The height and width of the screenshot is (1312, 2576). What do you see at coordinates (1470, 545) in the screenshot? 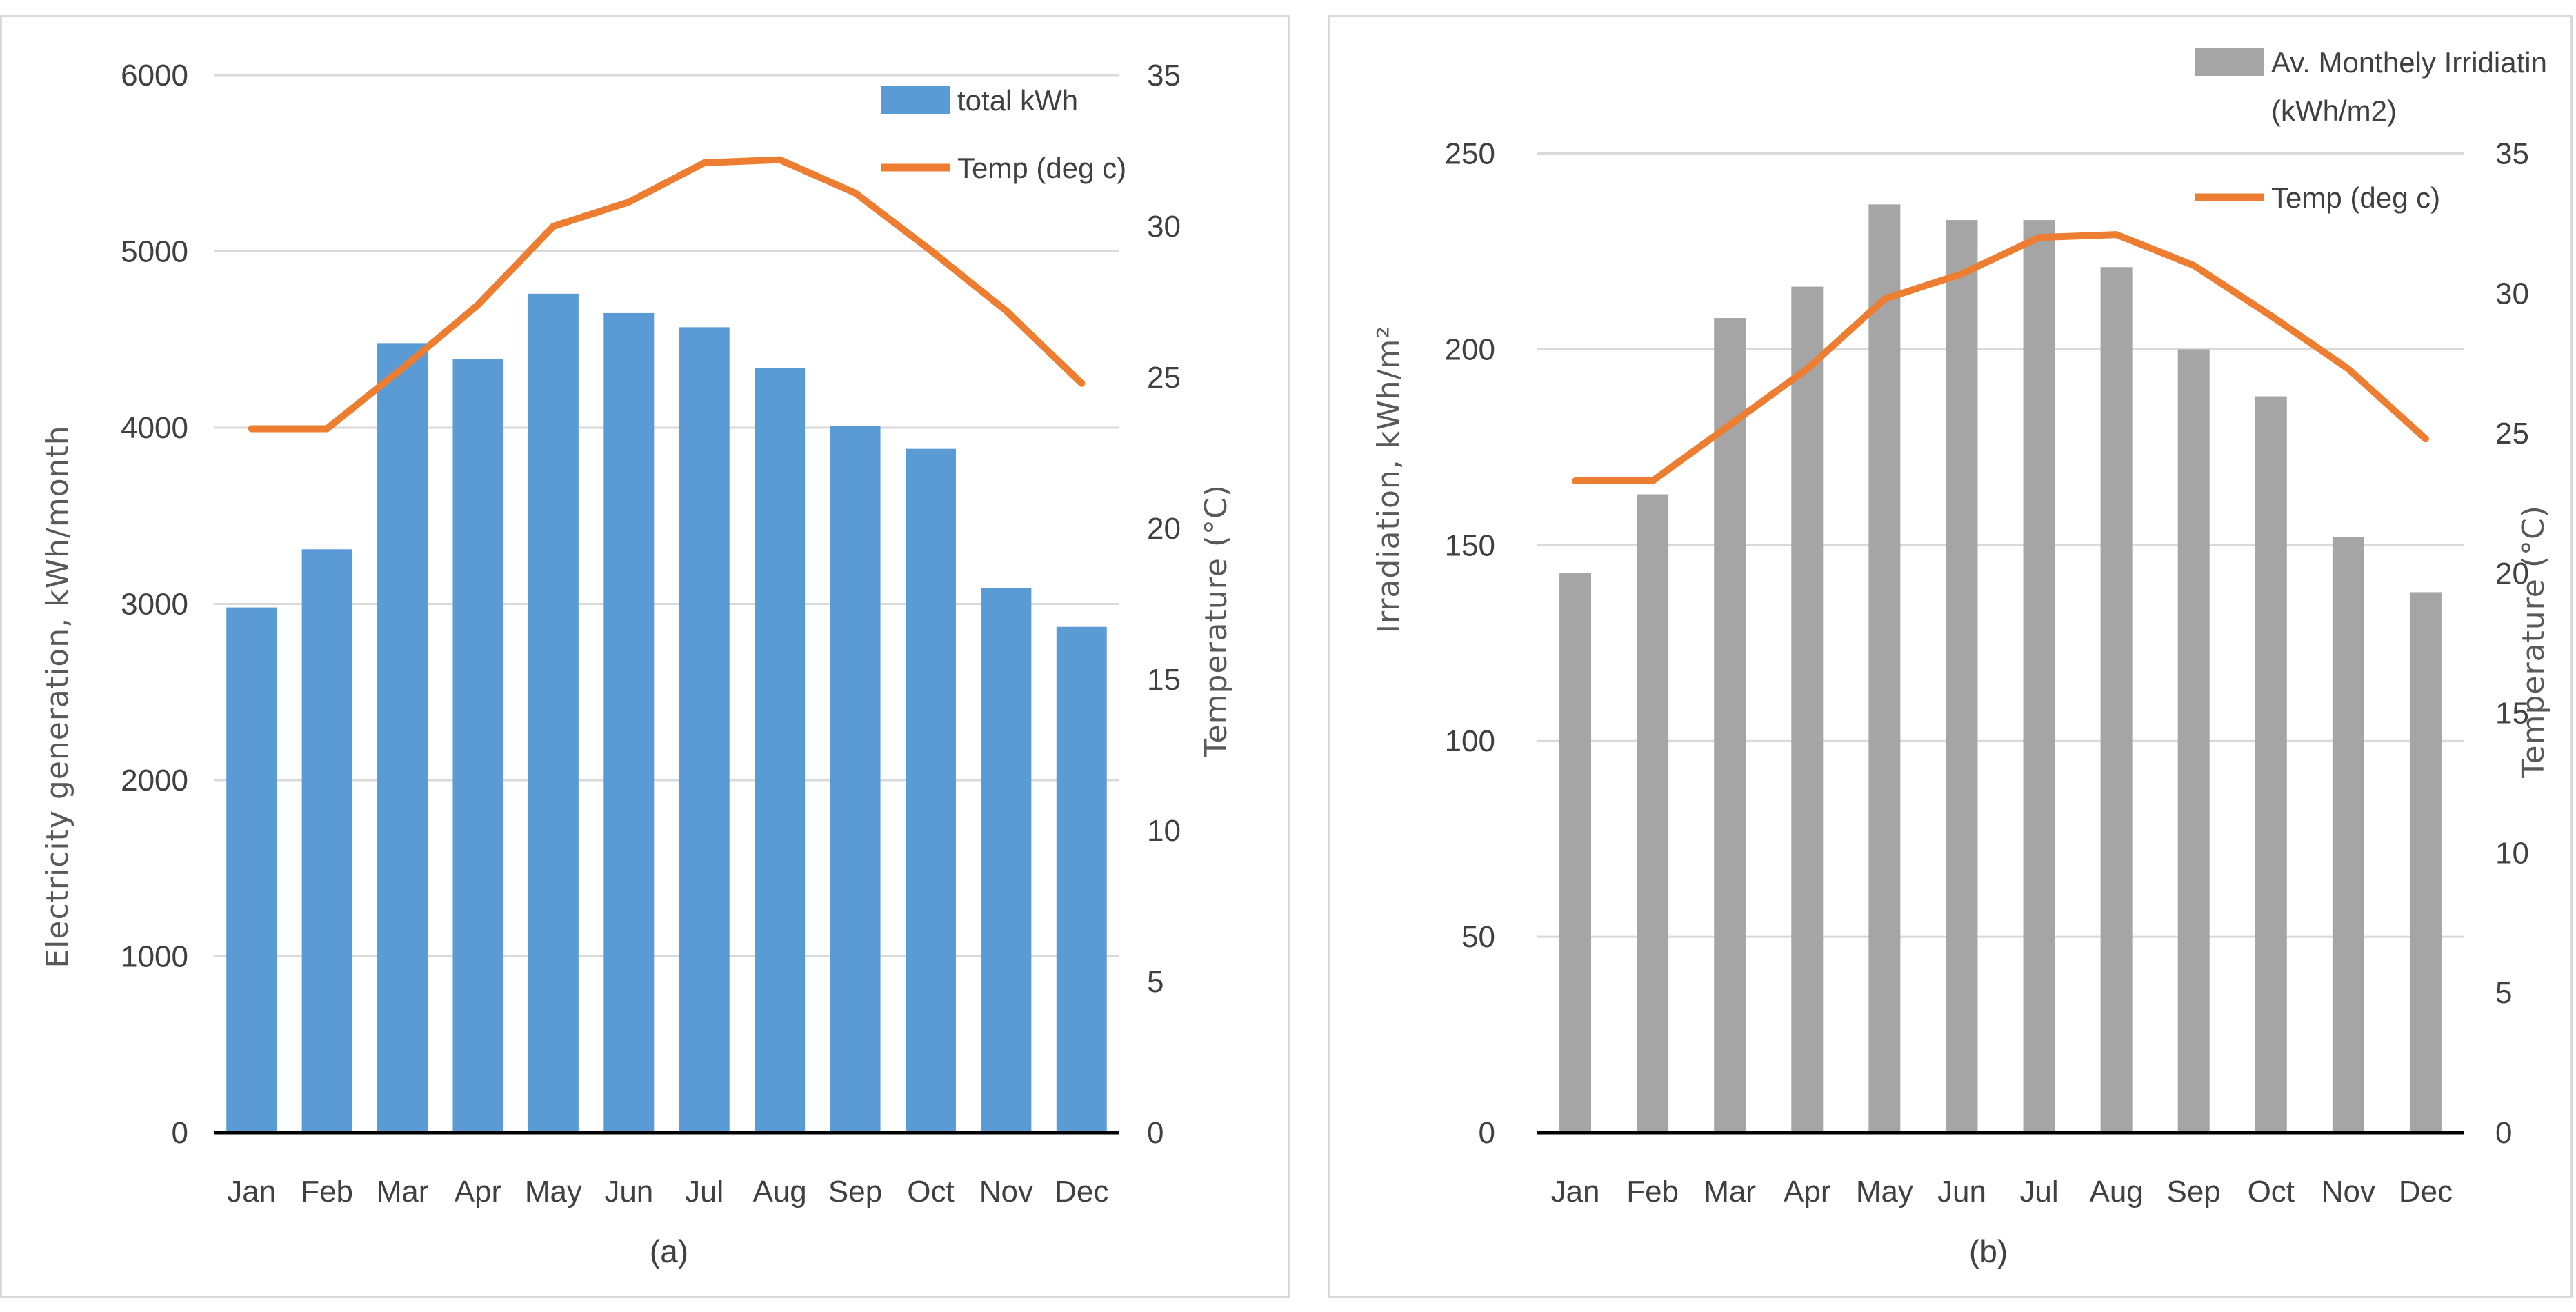
I see `y-tick-label: 150` at bounding box center [1470, 545].